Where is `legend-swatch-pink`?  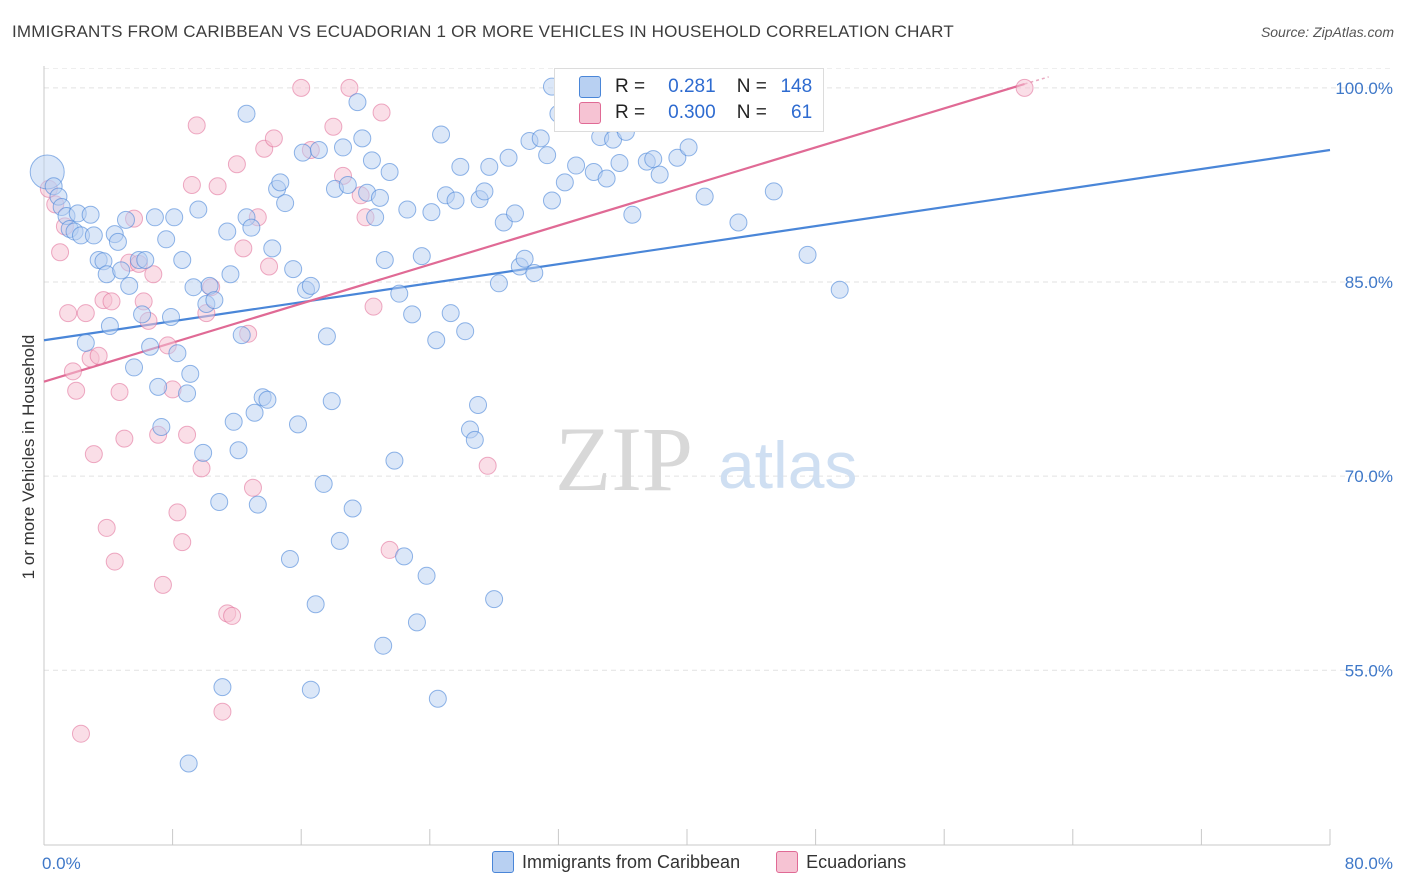
legend-swatch-pink is located at coordinates (787, 862).